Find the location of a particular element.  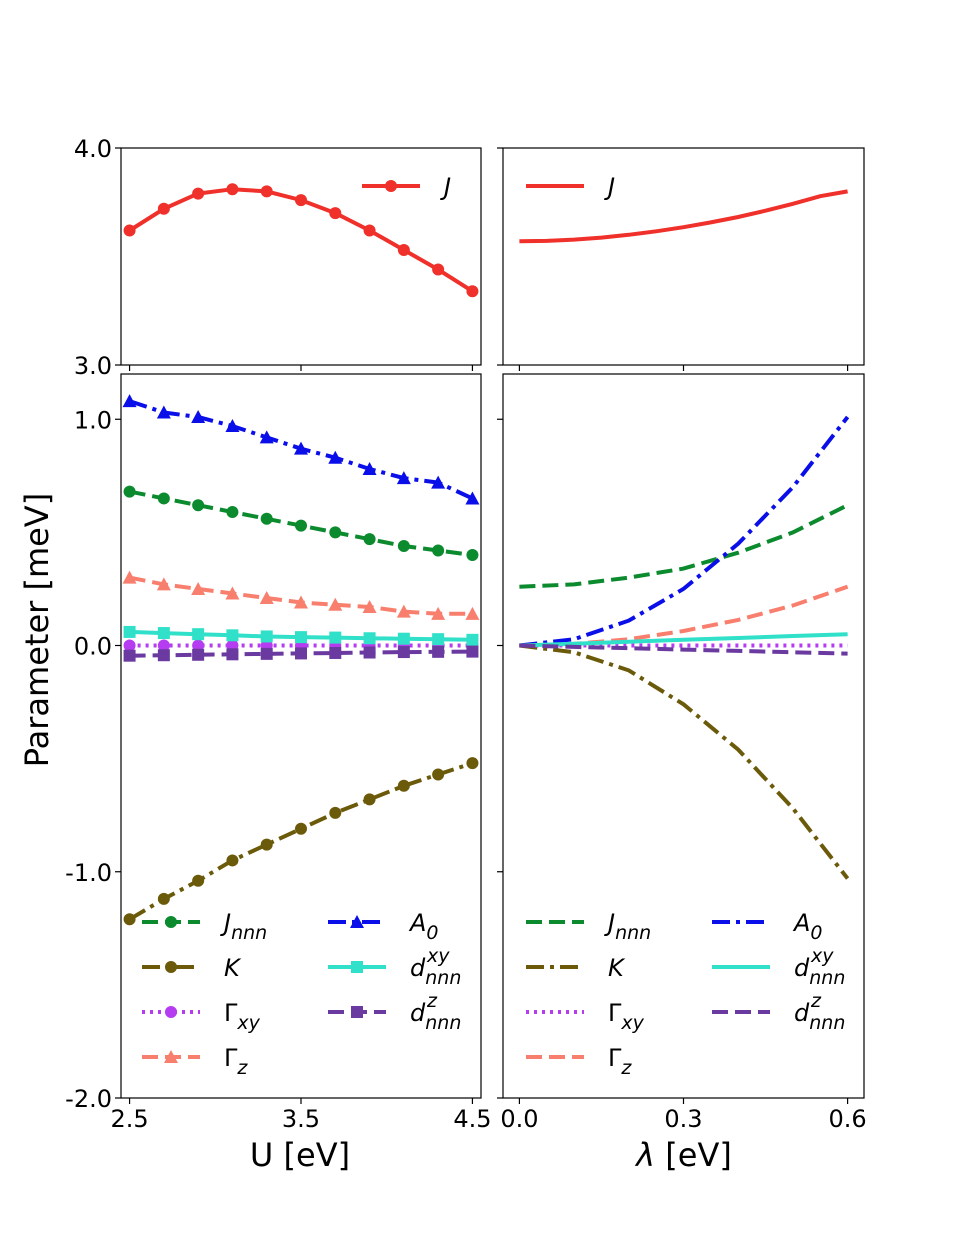

series-line-J is located at coordinates (683, 216).